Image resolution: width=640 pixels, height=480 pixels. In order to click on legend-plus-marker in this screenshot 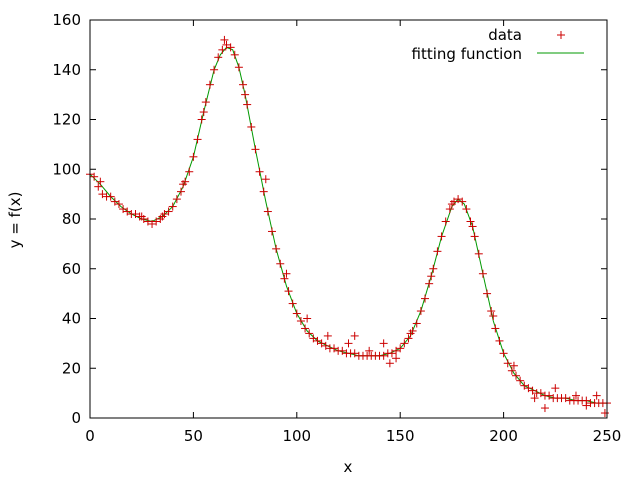, I will do `click(561, 35)`.